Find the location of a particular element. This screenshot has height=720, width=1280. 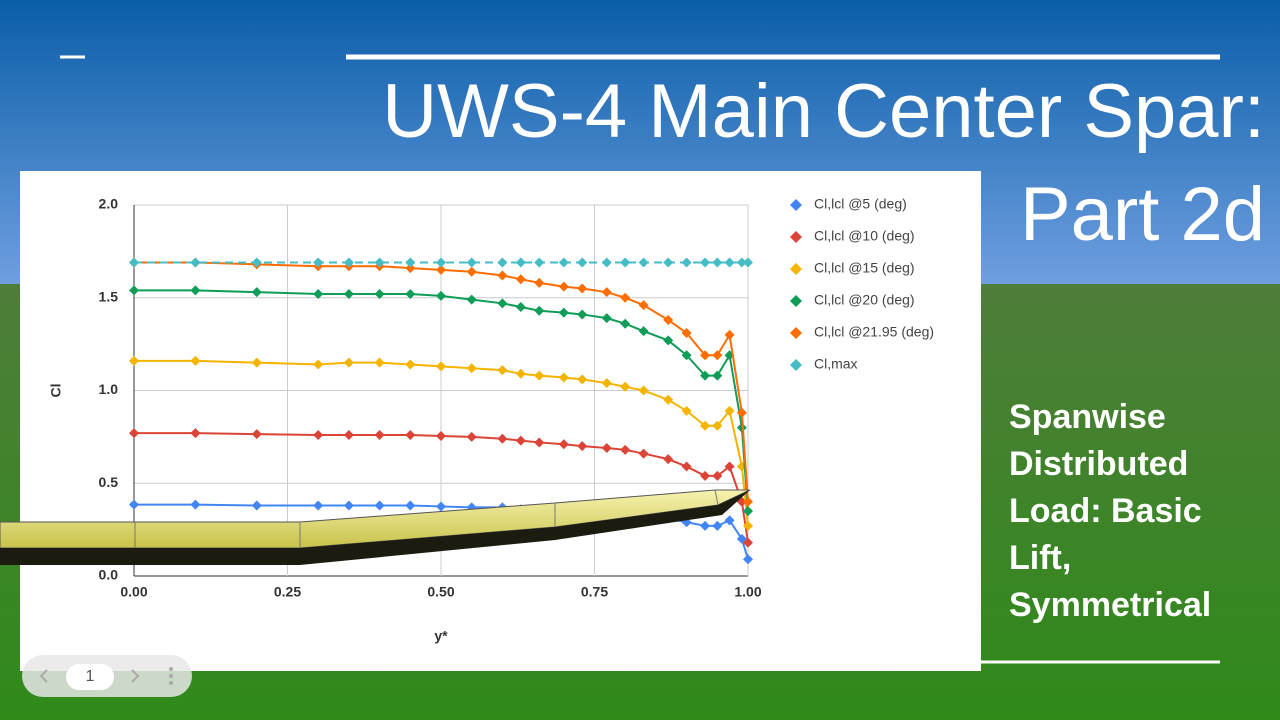

prev-button is located at coordinates (43, 676).